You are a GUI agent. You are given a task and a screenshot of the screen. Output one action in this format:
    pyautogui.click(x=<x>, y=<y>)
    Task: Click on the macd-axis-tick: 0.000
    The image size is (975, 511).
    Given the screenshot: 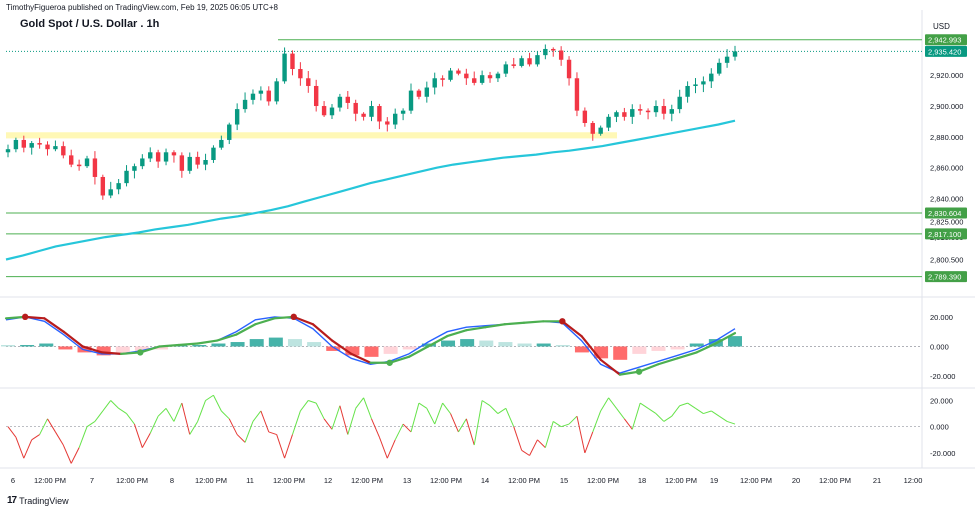 What is the action you would take?
    pyautogui.click(x=939, y=346)
    